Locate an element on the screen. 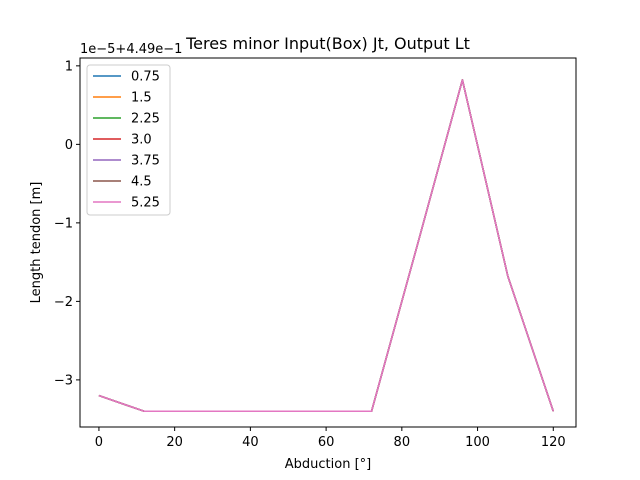  x-tick-label: 80 is located at coordinates (402, 442).